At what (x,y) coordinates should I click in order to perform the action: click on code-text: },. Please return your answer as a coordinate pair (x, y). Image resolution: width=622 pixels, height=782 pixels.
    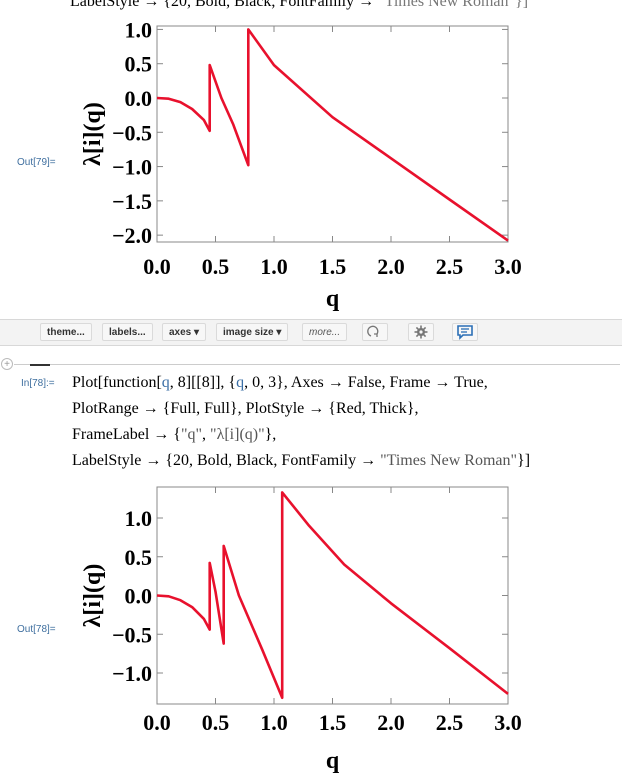
    Looking at the image, I should click on (270, 434).